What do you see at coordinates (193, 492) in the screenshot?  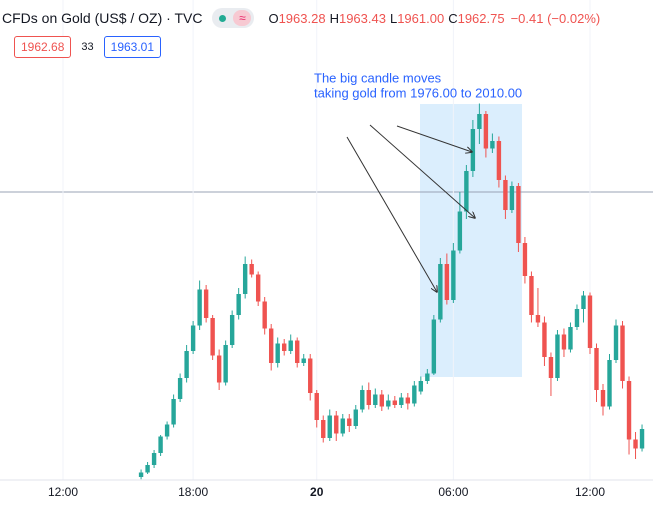 I see `x-tick-label: 18:00` at bounding box center [193, 492].